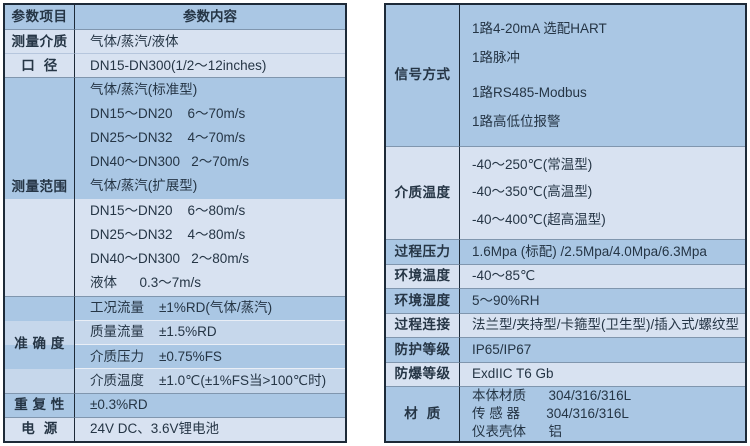 The height and width of the screenshot is (446, 750). I want to click on header-parameter-content: 参数内容, so click(210, 17).